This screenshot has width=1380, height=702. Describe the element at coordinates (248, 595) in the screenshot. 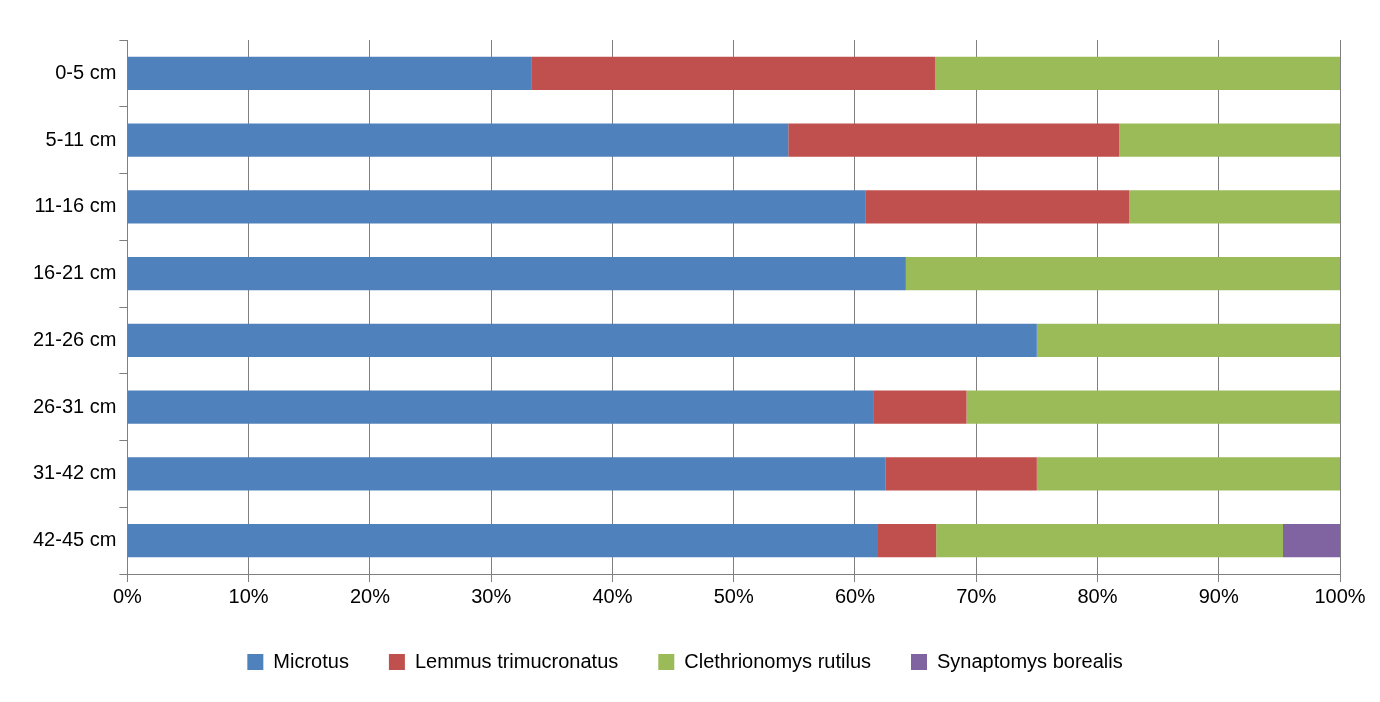

I see `x-tick-label: 10%` at that location.